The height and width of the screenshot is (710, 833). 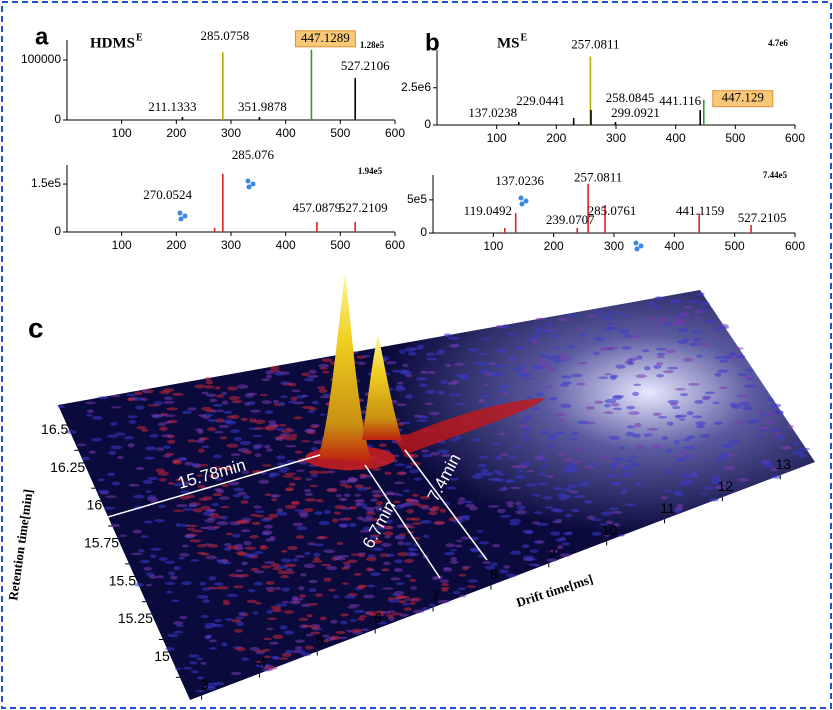 What do you see at coordinates (122, 133) in the screenshot?
I see `x-tick-label: 100` at bounding box center [122, 133].